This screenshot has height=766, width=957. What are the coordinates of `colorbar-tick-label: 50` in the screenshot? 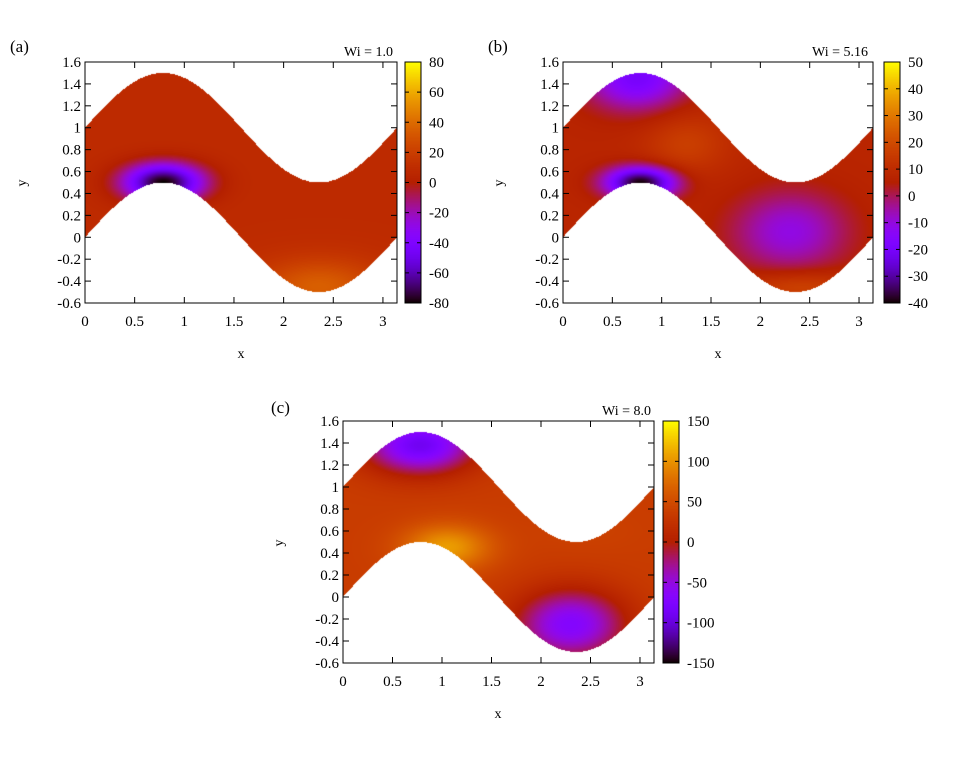 It's located at (915, 63).